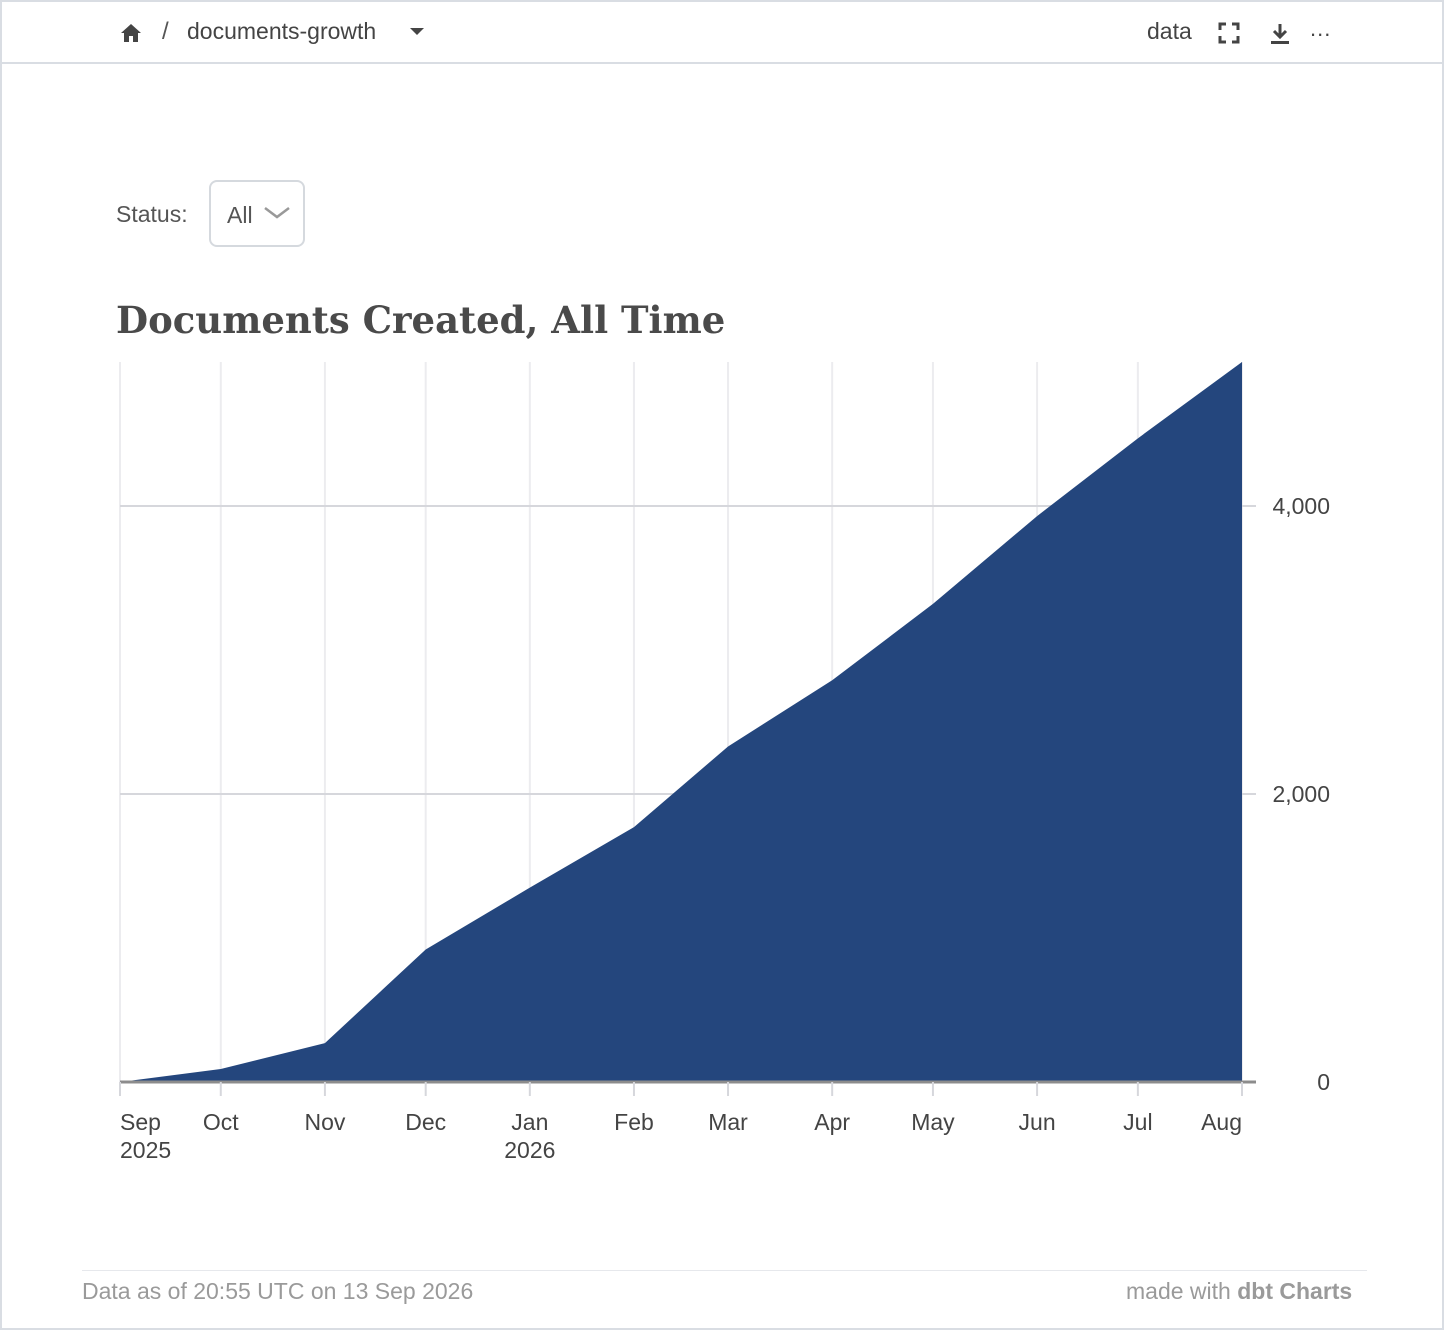 The height and width of the screenshot is (1330, 1444). What do you see at coordinates (417, 31) in the screenshot?
I see `caret-down-icon` at bounding box center [417, 31].